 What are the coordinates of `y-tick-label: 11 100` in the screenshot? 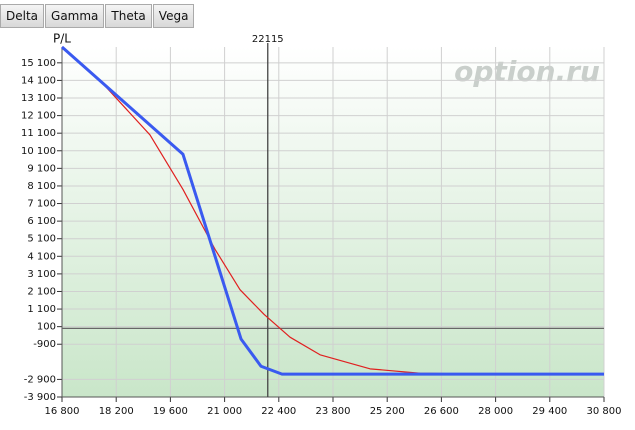 It's located at (38, 133).